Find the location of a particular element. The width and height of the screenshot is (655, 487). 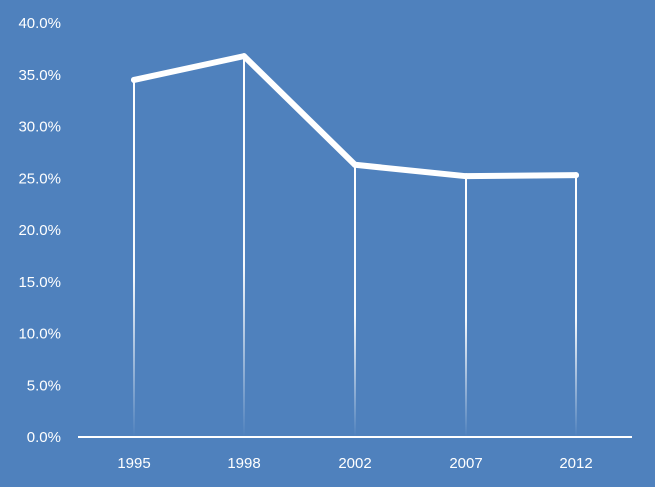

y-tick-label: 15.0% is located at coordinates (39, 282).